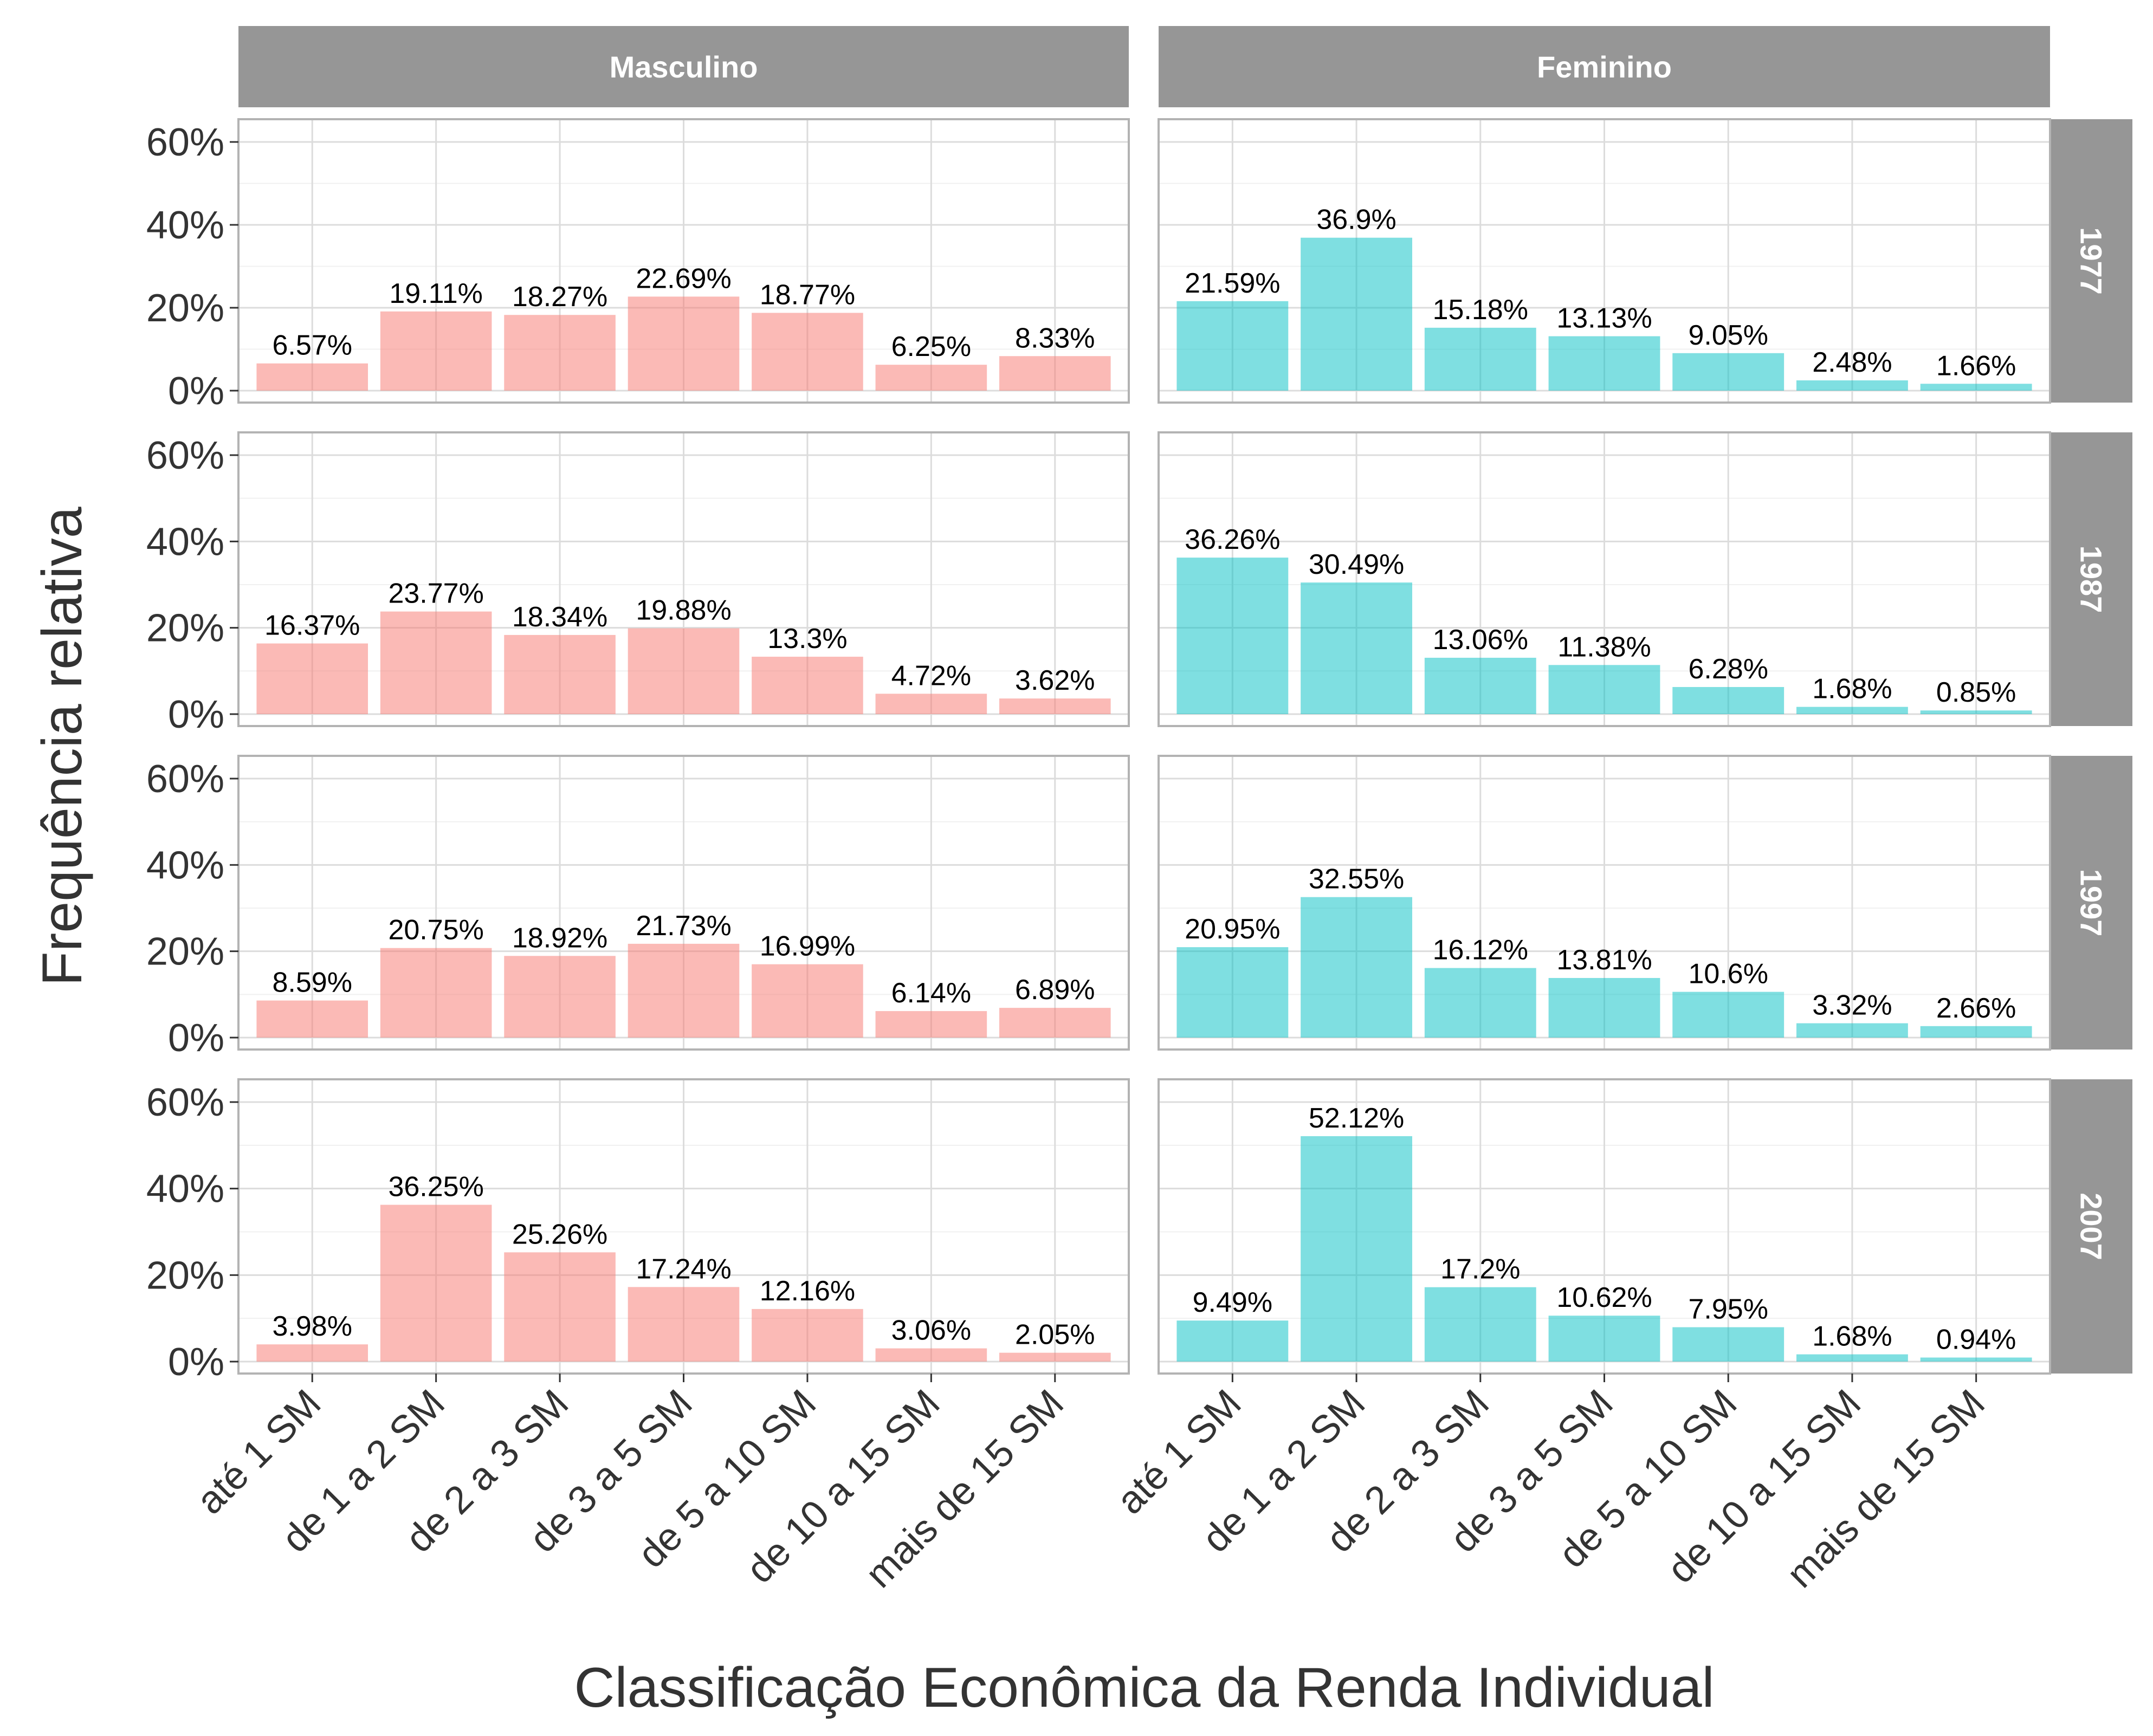  What do you see at coordinates (1055, 1335) in the screenshot?
I see `bar-value-label: 2.05%` at bounding box center [1055, 1335].